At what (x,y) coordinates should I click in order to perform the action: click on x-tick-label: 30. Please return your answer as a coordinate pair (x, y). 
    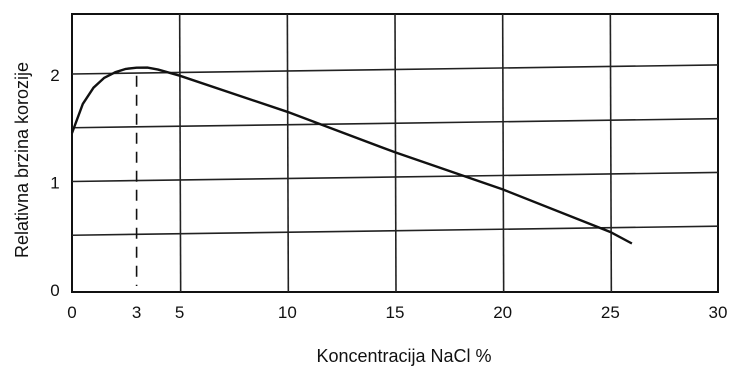
    Looking at the image, I should click on (718, 312).